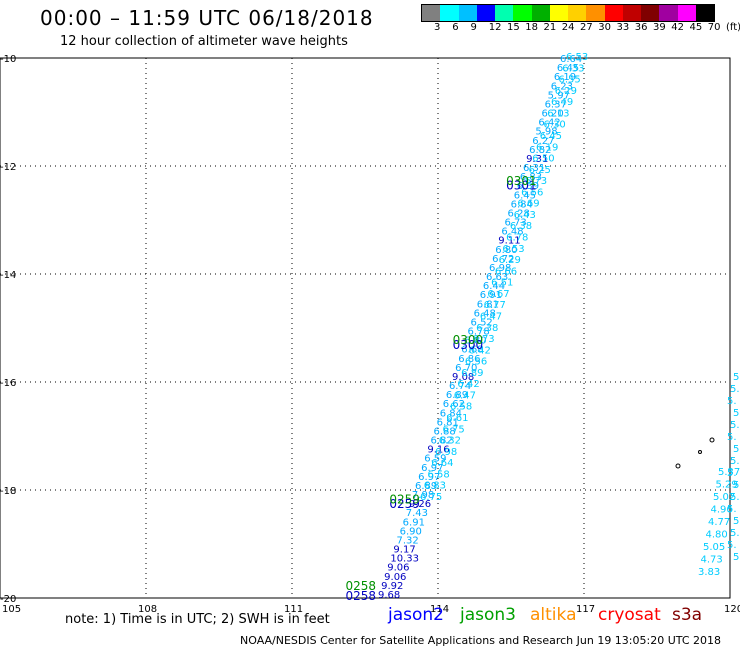 This screenshot has height=650, width=740. What do you see at coordinates (423, 495) in the screenshot?
I see `swh-value: 7.98` at bounding box center [423, 495].